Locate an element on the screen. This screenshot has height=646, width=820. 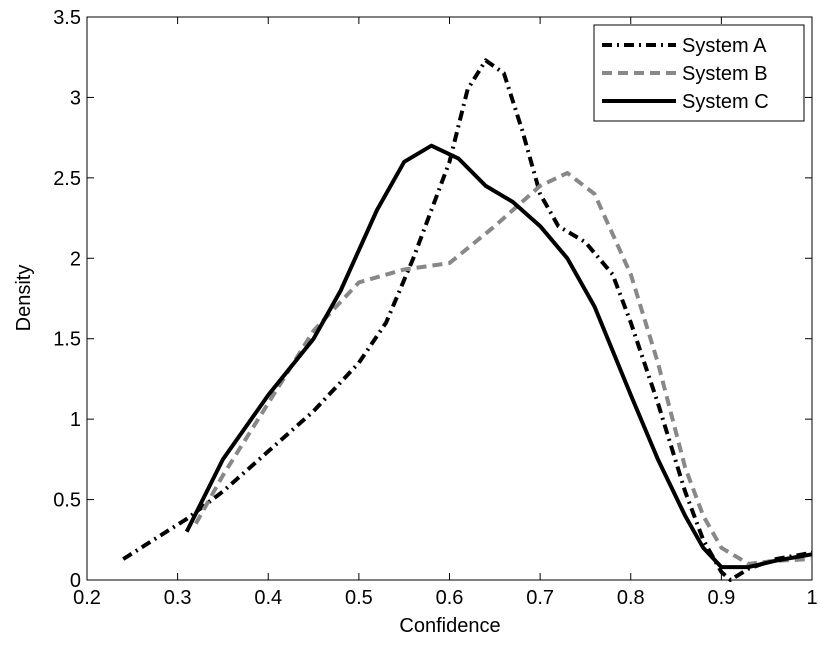
x-tick-label: 0.9 is located at coordinates (721, 598).